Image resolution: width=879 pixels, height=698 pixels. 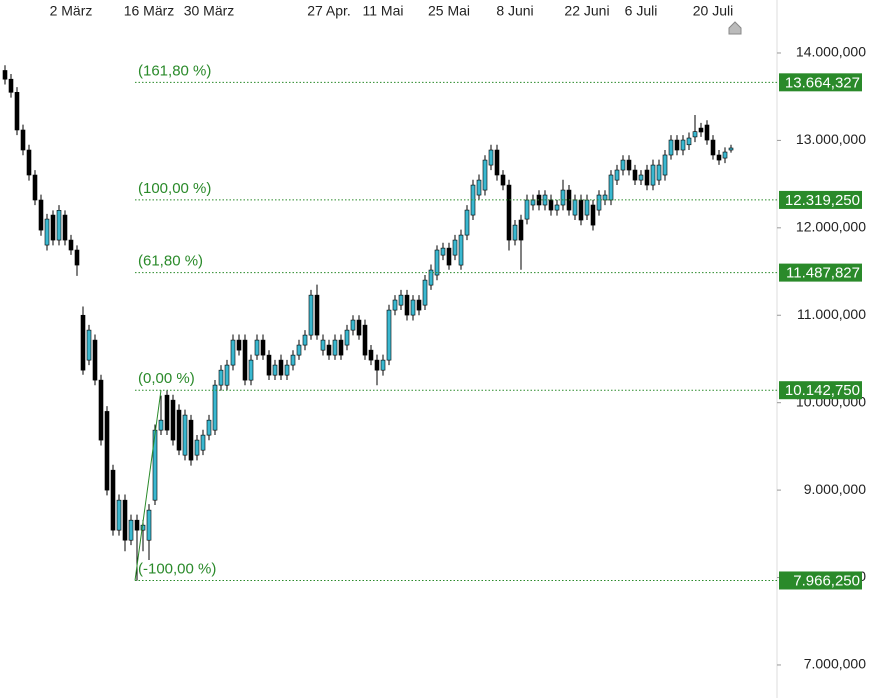 What do you see at coordinates (831, 139) in the screenshot?
I see `y-tick-label: 13.000,000` at bounding box center [831, 139].